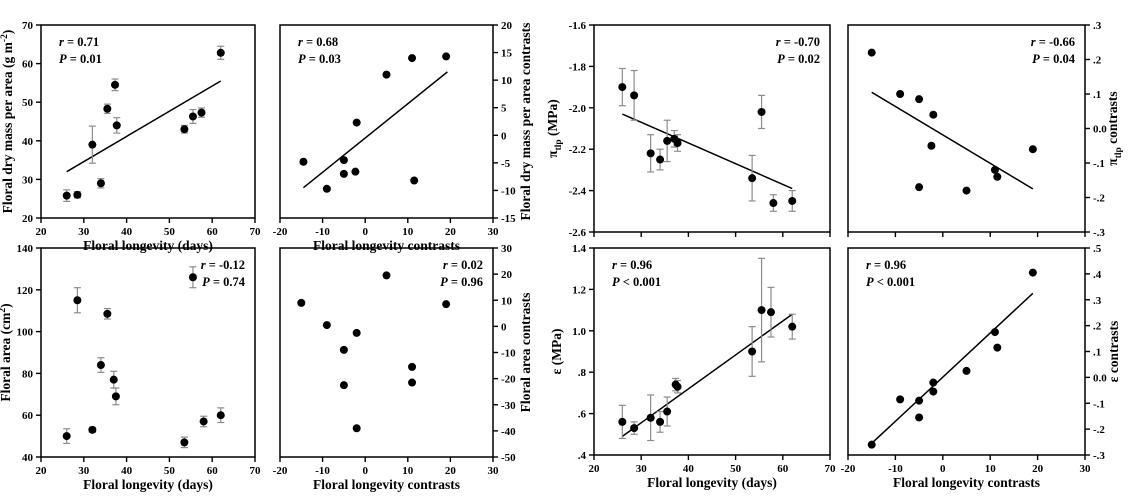  Describe the element at coordinates (578, 109) in the screenshot. I see `y-tick-label: -2.0` at that location.